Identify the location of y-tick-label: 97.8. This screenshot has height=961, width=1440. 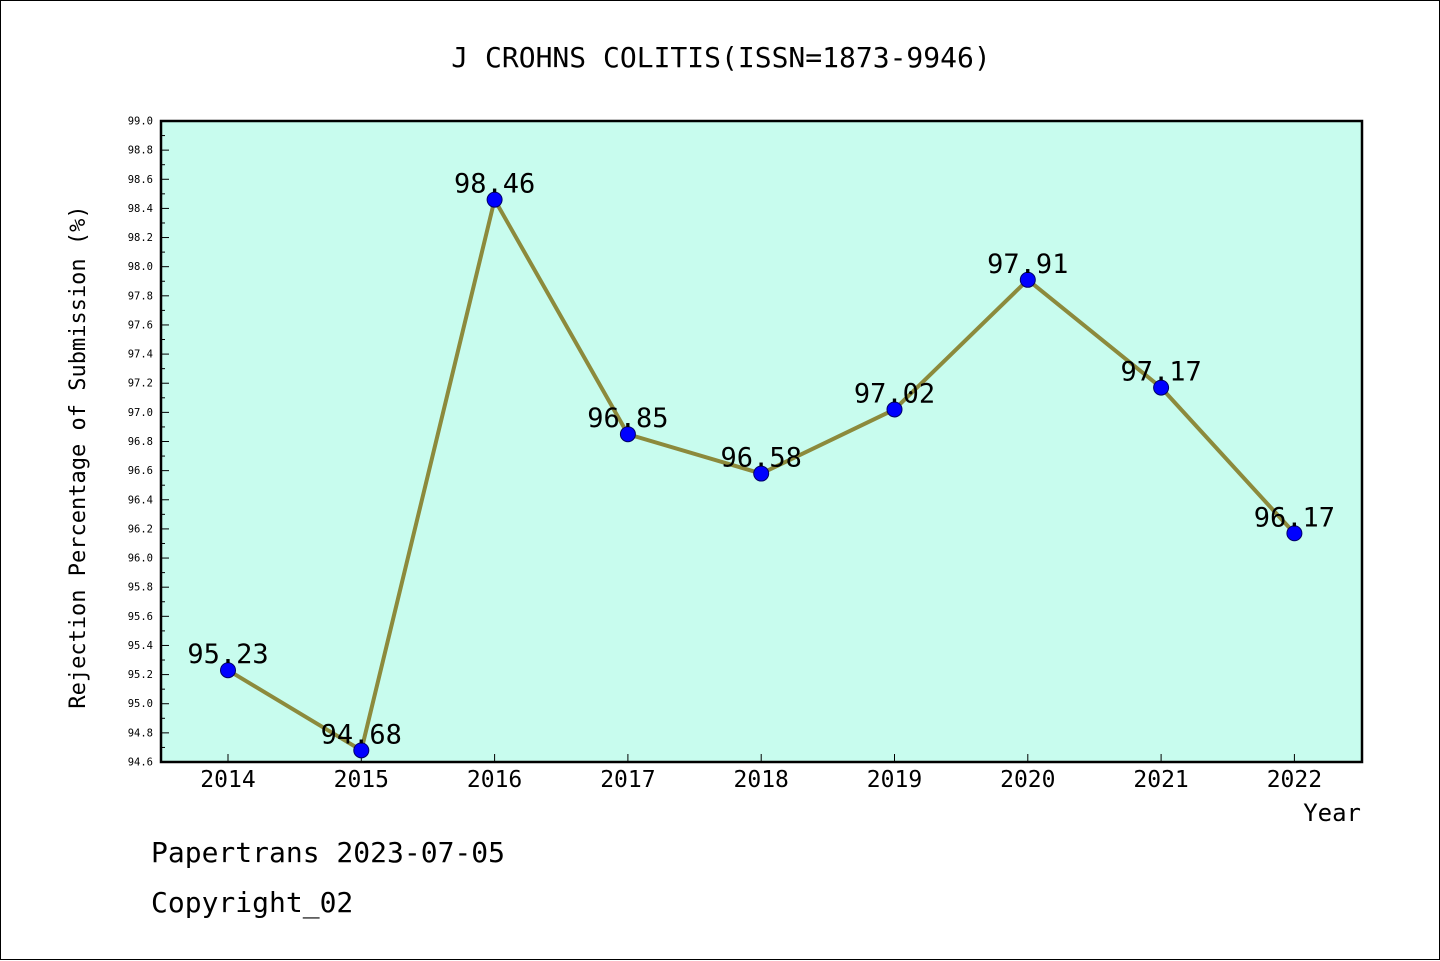
(140, 296).